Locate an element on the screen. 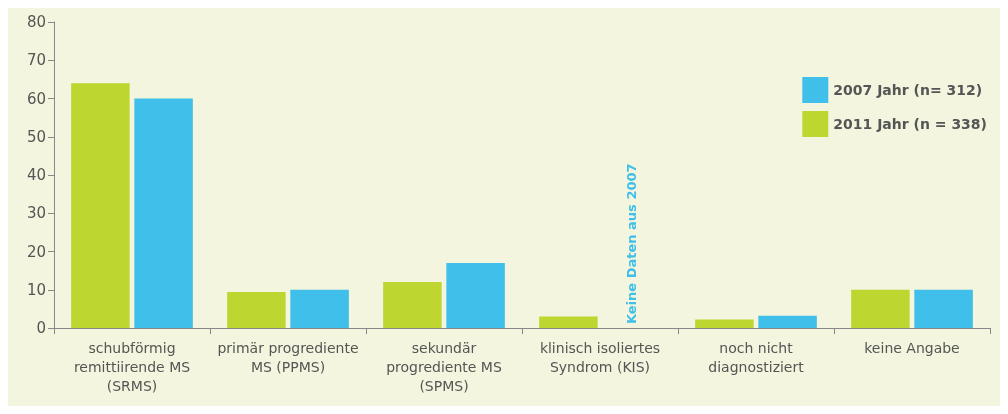 The width and height of the screenshot is (1008, 414). x-tick-label: noch nicht diagnostiziert is located at coordinates (756, 357).